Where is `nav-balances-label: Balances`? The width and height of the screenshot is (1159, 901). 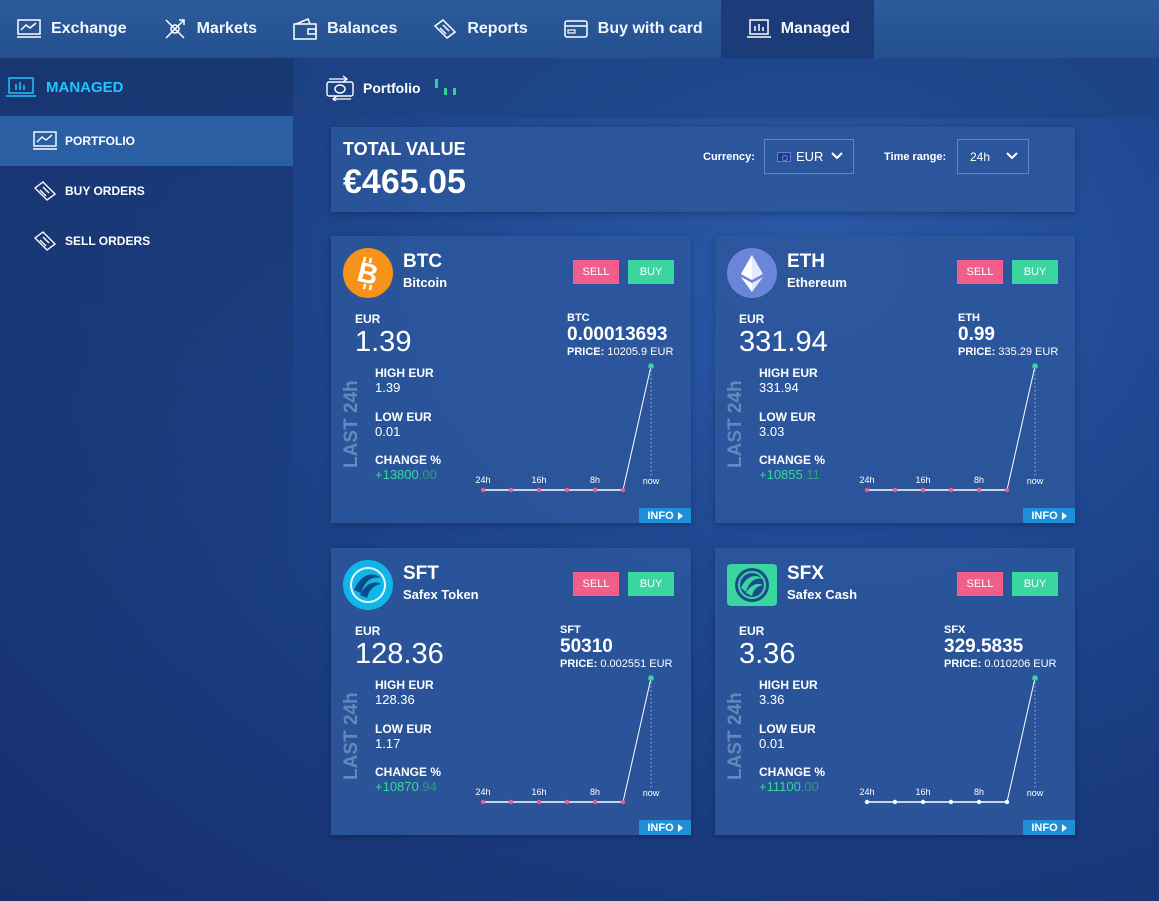 nav-balances-label: Balances is located at coordinates (362, 28).